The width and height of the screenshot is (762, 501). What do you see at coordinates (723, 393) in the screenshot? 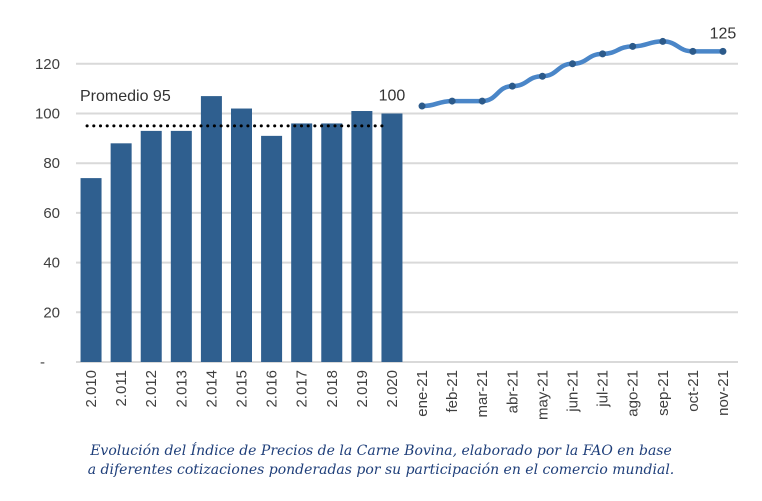
I see `x-tick-label: nov-21` at bounding box center [723, 393].